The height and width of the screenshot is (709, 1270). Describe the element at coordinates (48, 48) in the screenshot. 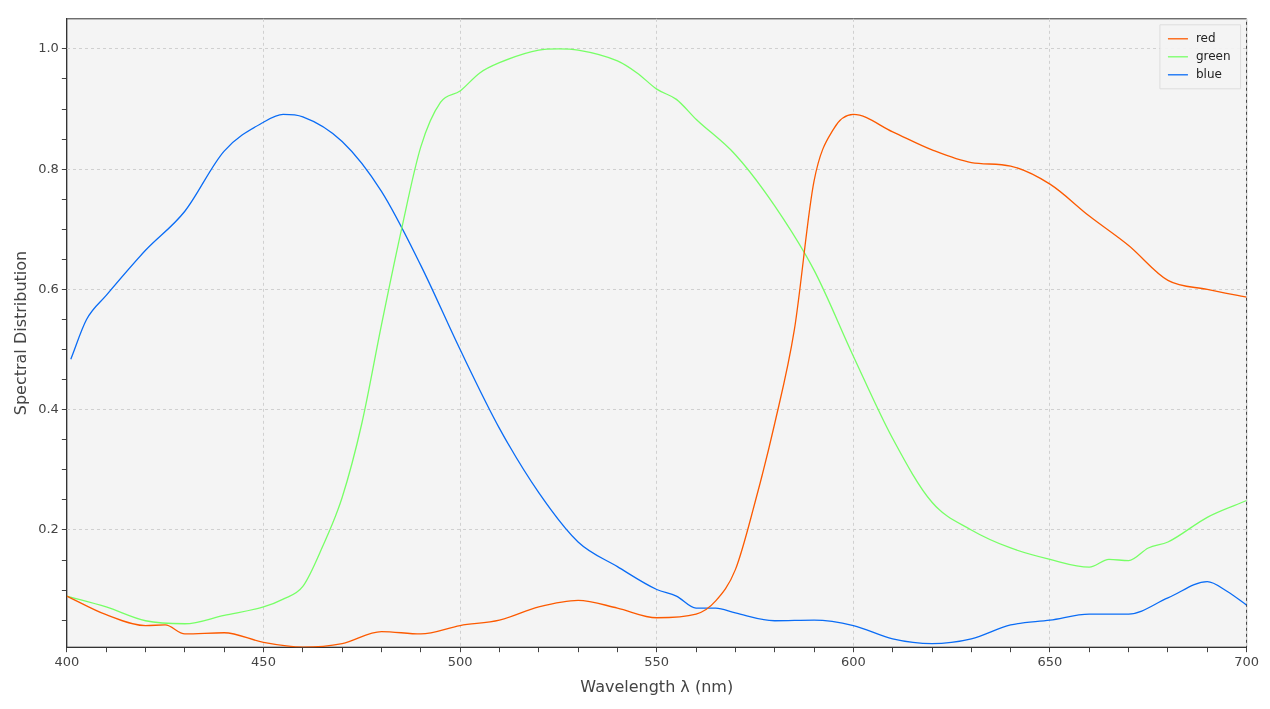

I see `y-tick-label: 1.0` at that location.